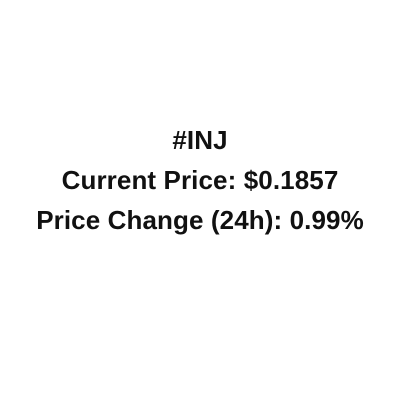  I want to click on price-change-label: Price Change (24h): 0.99%, so click(200, 220).